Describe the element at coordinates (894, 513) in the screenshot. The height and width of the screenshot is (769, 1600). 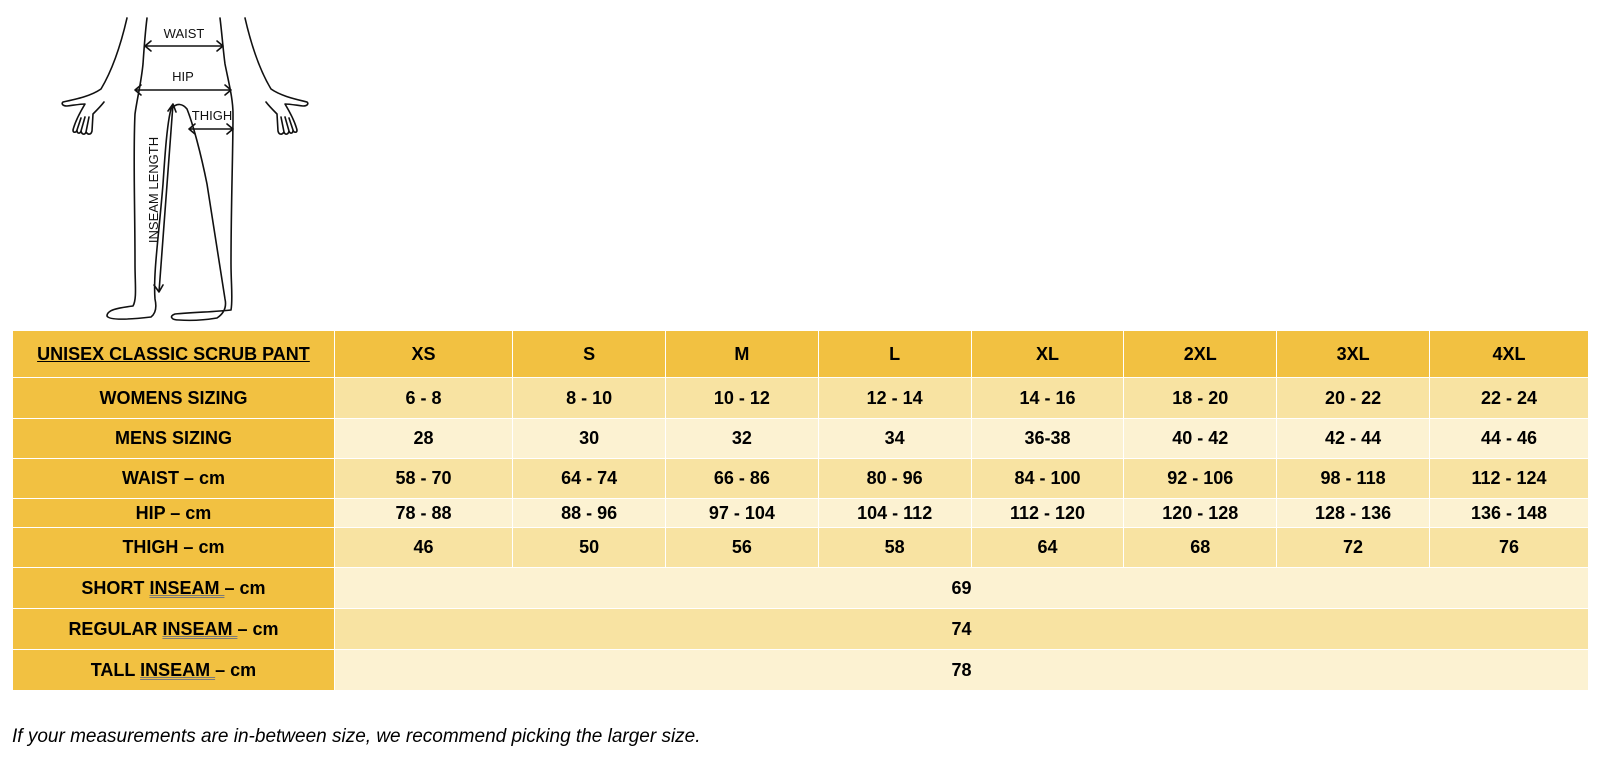
I see `table-cell: 104 - 112` at that location.